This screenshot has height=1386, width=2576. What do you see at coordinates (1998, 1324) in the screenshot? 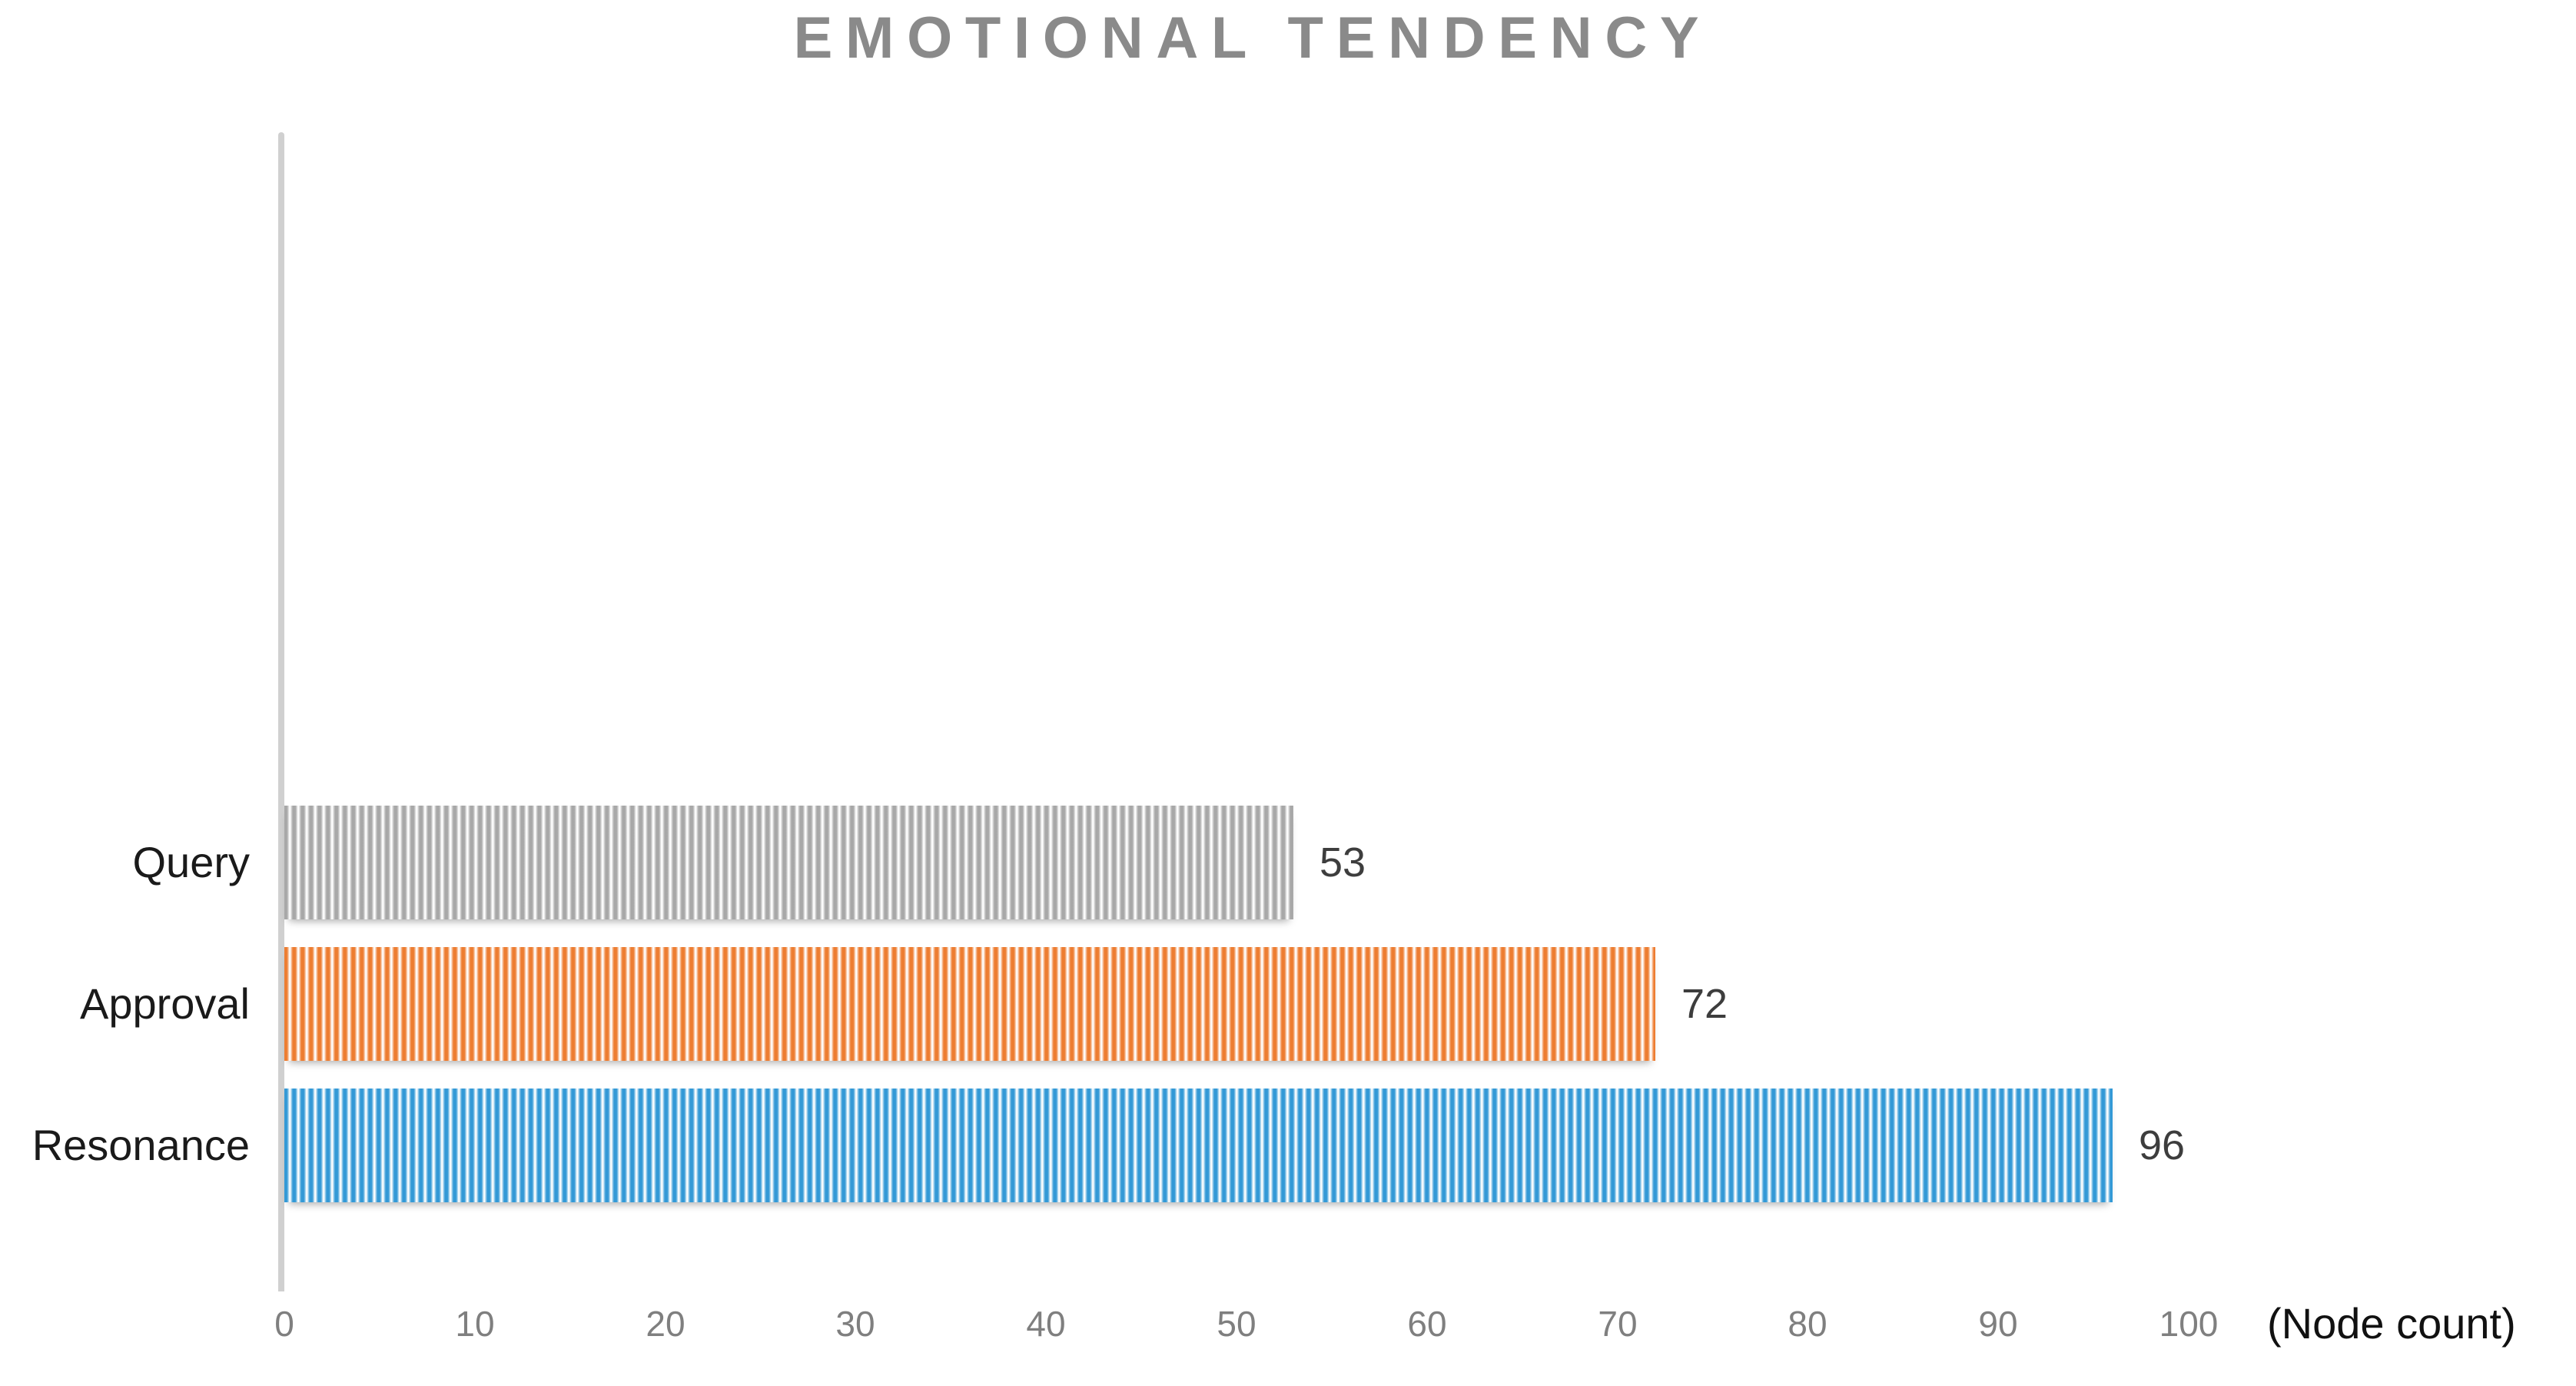
I see `x-axis-tick-label: 90` at bounding box center [1998, 1324].